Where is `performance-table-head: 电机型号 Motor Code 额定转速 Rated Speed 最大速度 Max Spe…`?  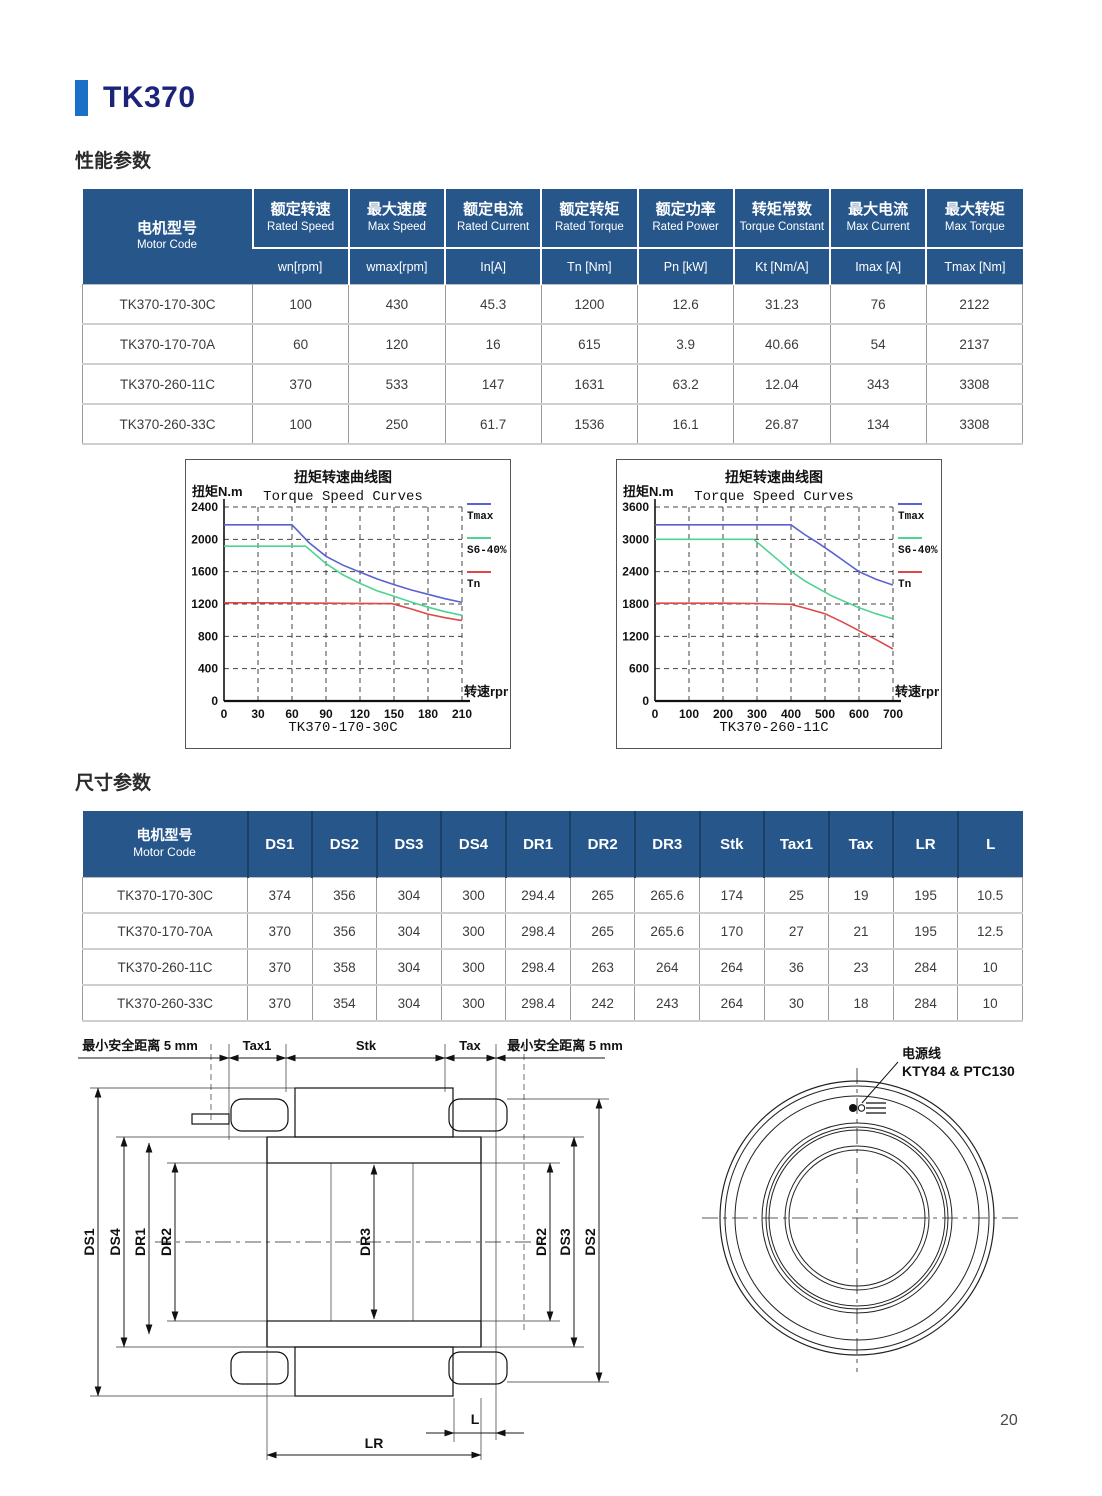 performance-table-head: 电机型号 Motor Code 额定转速 Rated Speed 最大速度 Max Spe… is located at coordinates (552, 237).